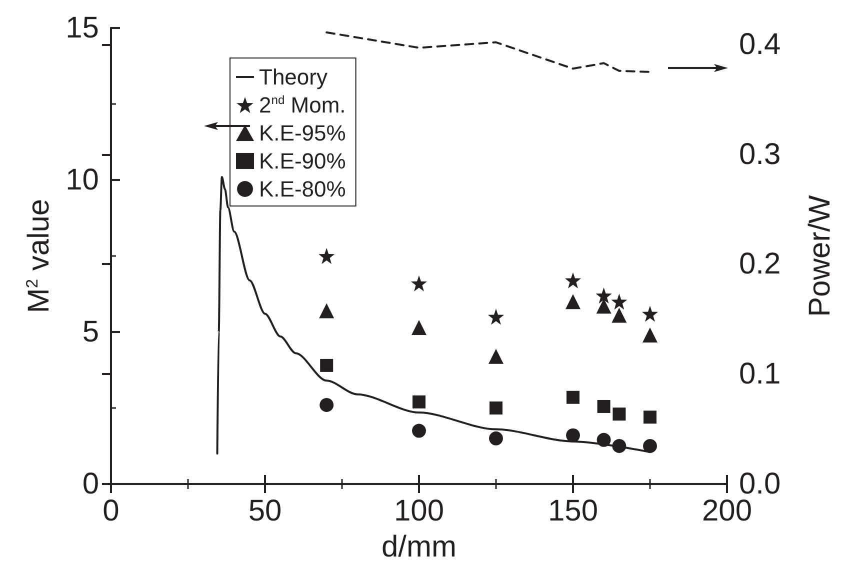 This screenshot has height=576, width=843. Describe the element at coordinates (419, 511) in the screenshot. I see `x-tick-label: 100` at that location.